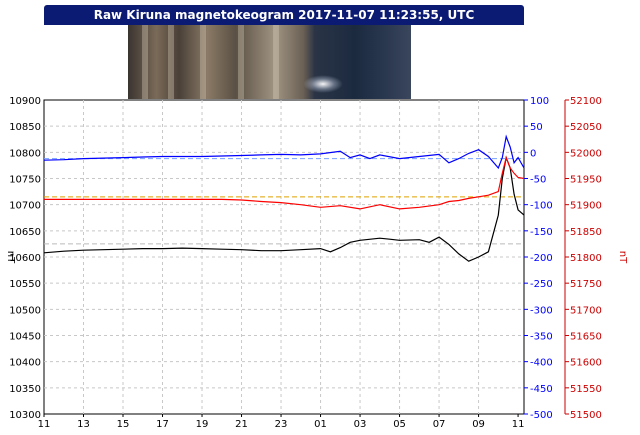 The height and width of the screenshot is (435, 640). What do you see at coordinates (586, 389) in the screenshot?
I see `right-red-tick-label: 51550` at bounding box center [586, 389].